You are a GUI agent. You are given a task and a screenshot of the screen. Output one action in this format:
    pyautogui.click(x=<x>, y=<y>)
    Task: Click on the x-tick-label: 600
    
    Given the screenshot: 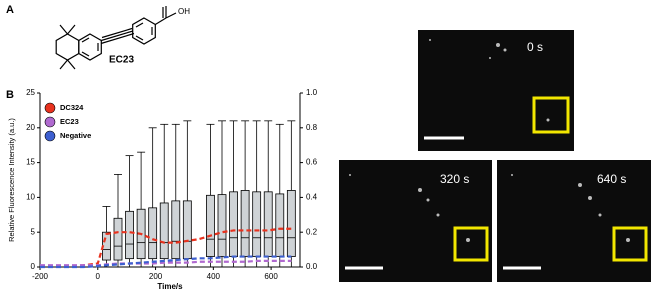 What is the action you would take?
    pyautogui.click(x=271, y=276)
    